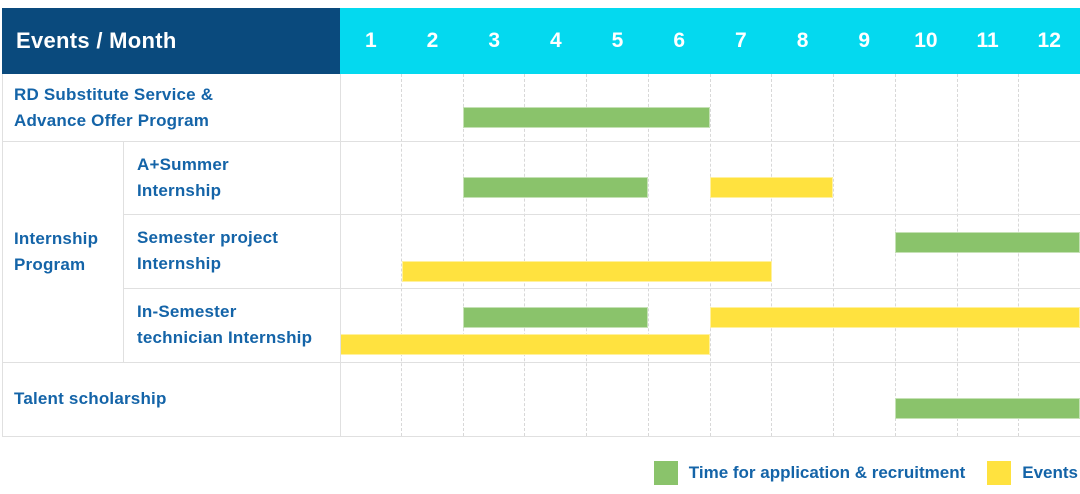  Describe the element at coordinates (494, 40) in the screenshot. I see `month-header-cell: 3` at that location.